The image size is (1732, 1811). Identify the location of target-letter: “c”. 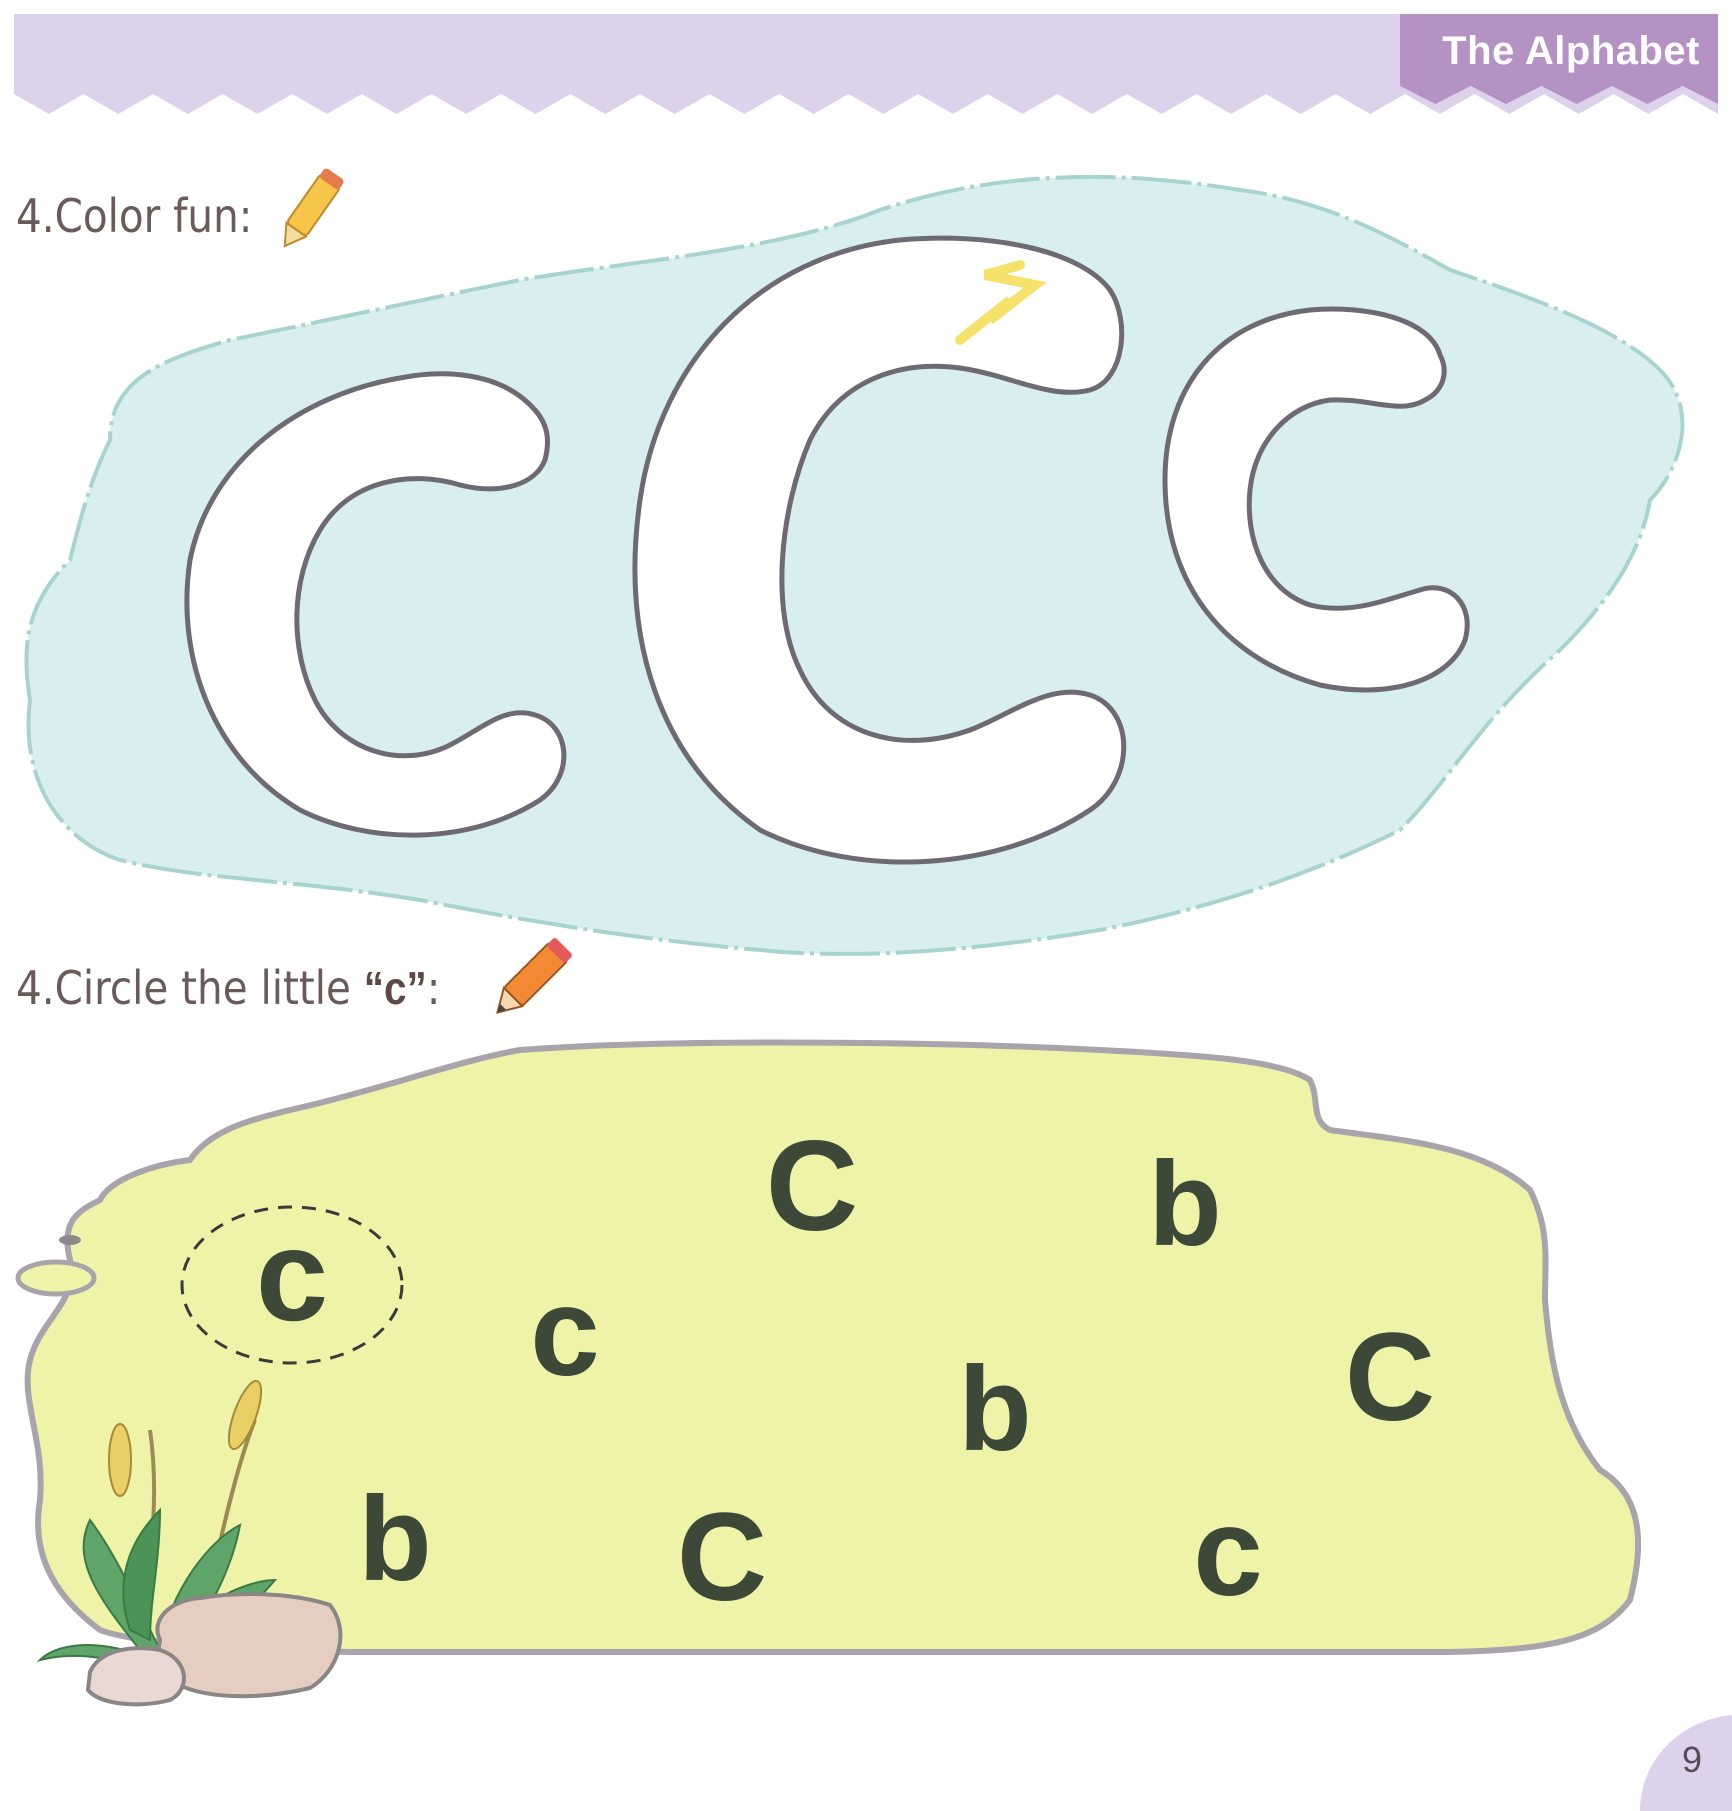
(395, 988).